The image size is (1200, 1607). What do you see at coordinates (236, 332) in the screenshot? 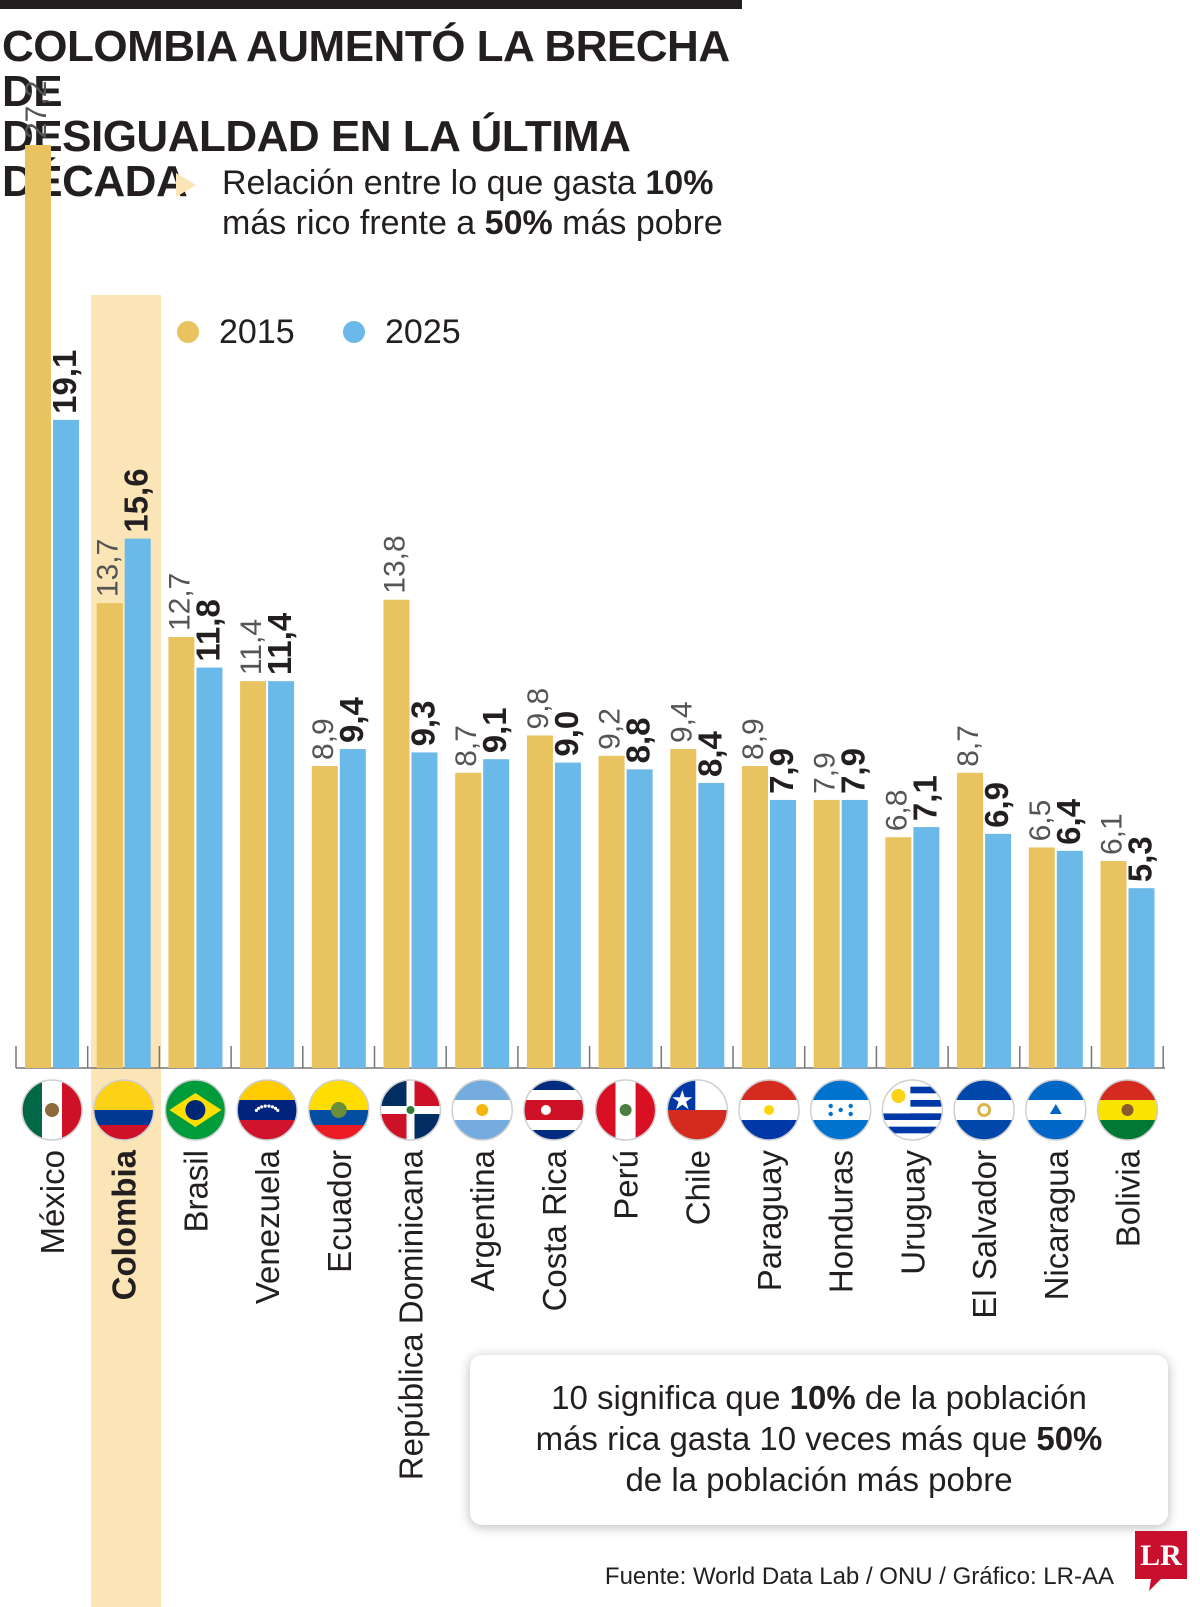
I see `legend-item-2015: 2015` at bounding box center [236, 332].